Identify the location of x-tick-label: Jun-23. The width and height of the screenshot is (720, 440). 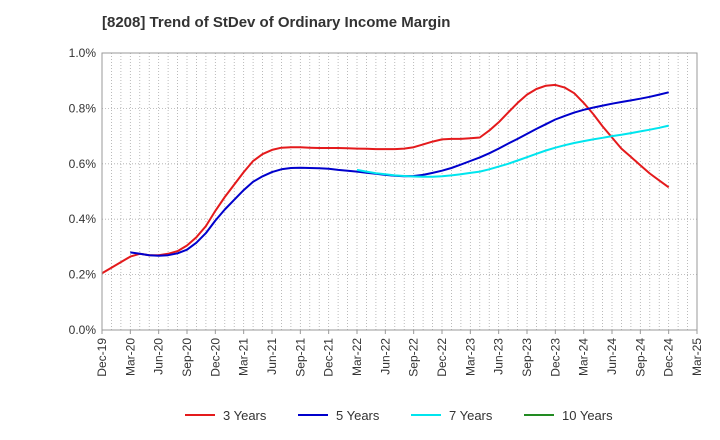
(499, 356).